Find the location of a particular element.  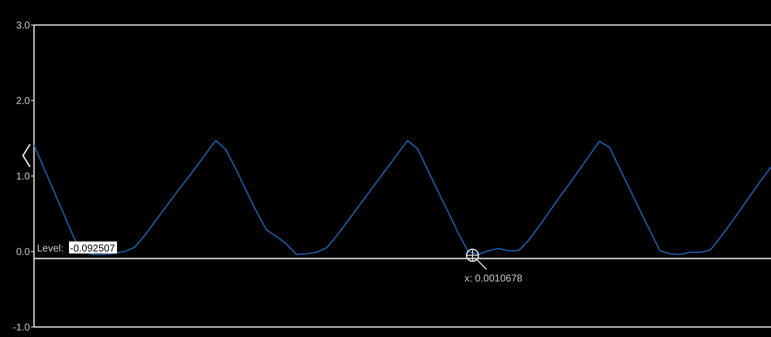

y-tick-label: 3.0 is located at coordinates (23, 26).